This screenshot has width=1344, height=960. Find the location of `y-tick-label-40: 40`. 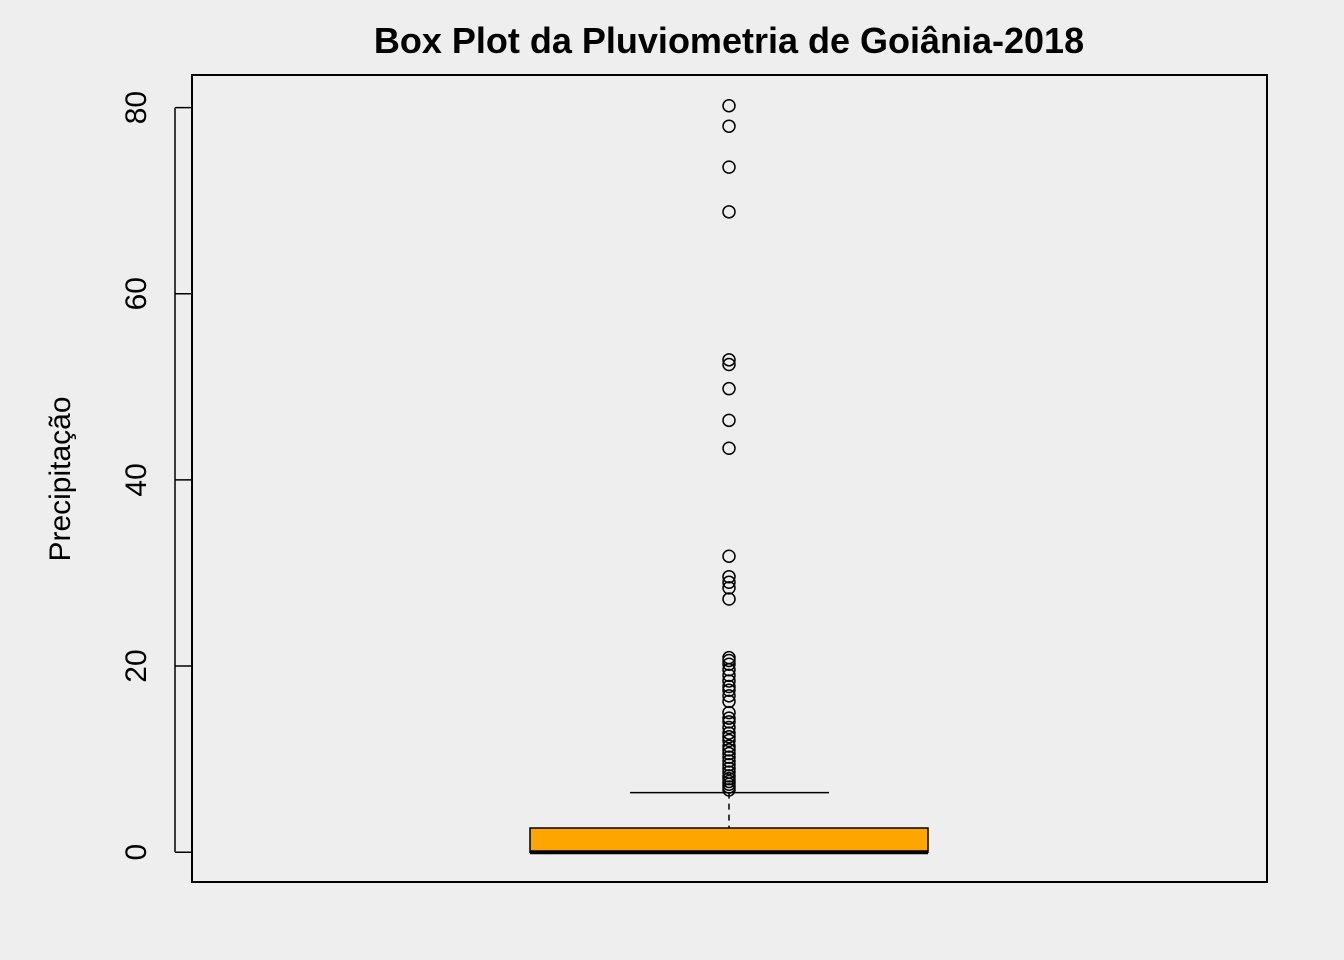

y-tick-label-40: 40 is located at coordinates (136, 479).